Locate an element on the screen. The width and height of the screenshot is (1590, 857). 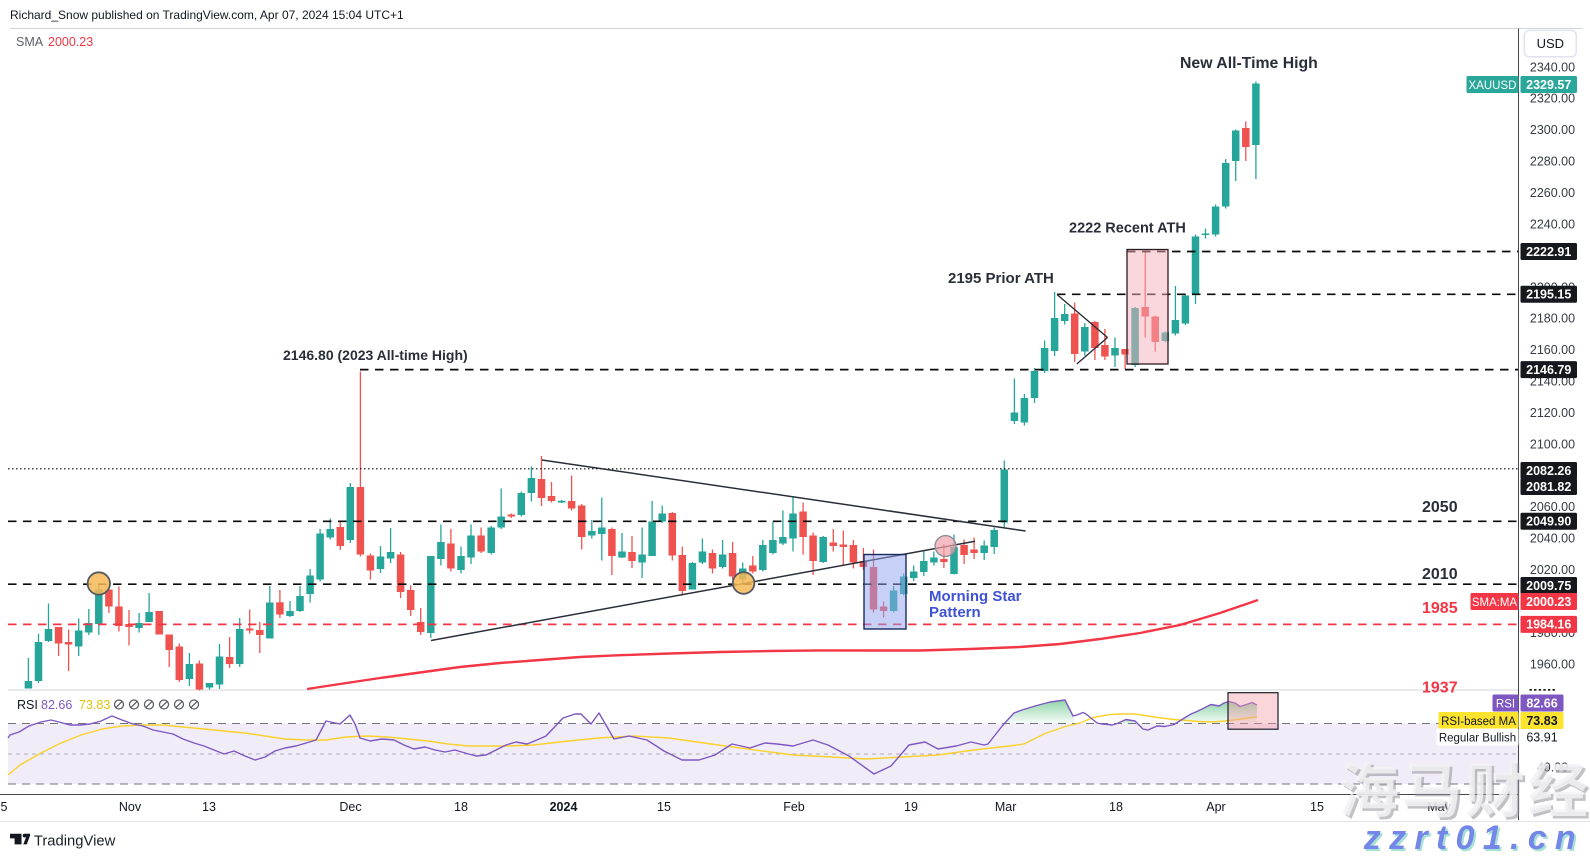
svg-text: 2024 is located at coordinates (564, 807).